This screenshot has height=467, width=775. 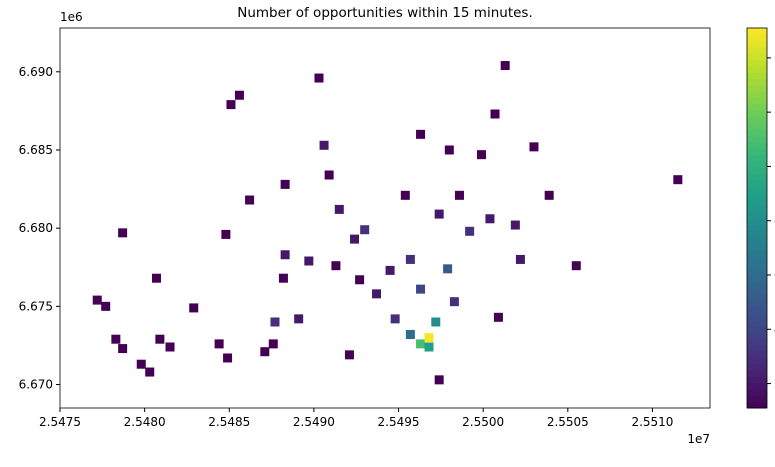 I want to click on x-offset-label: 1e7, so click(x=698, y=439).